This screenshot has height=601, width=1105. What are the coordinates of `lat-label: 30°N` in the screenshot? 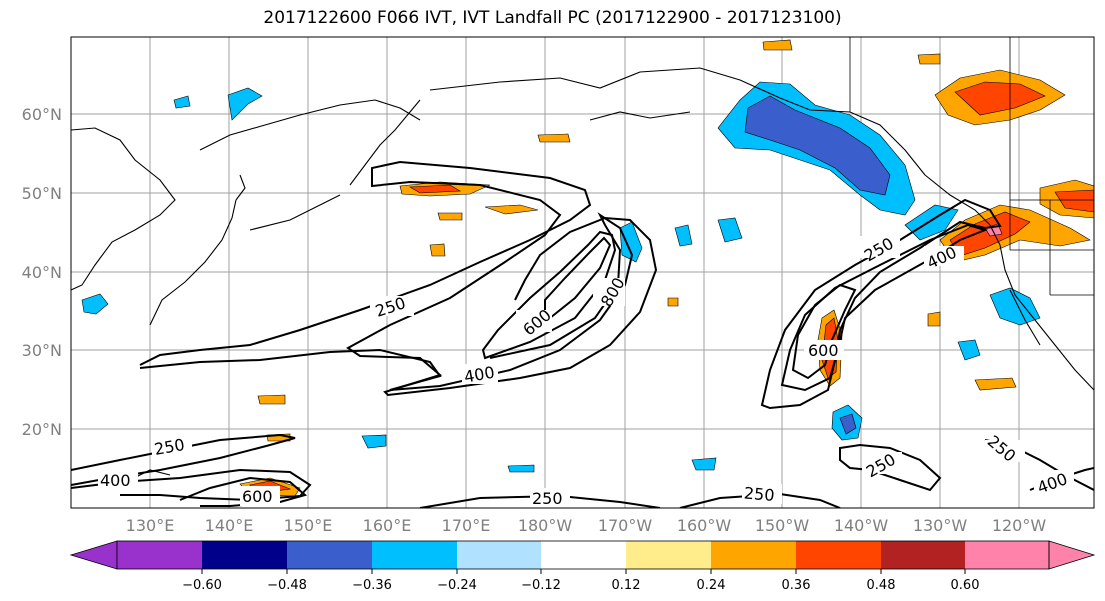 It's located at (42, 350).